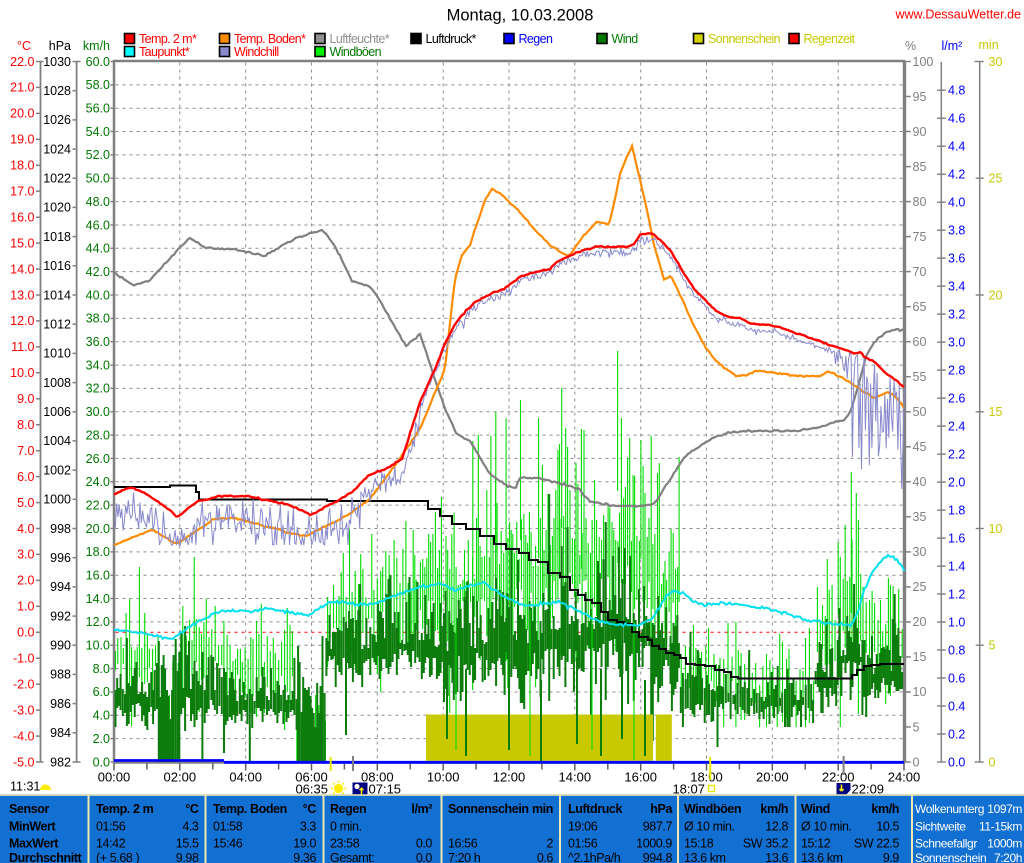 Image resolution: width=1024 pixels, height=863 pixels. Describe the element at coordinates (916, 727) in the screenshot. I see `svg-text: 5` at that location.